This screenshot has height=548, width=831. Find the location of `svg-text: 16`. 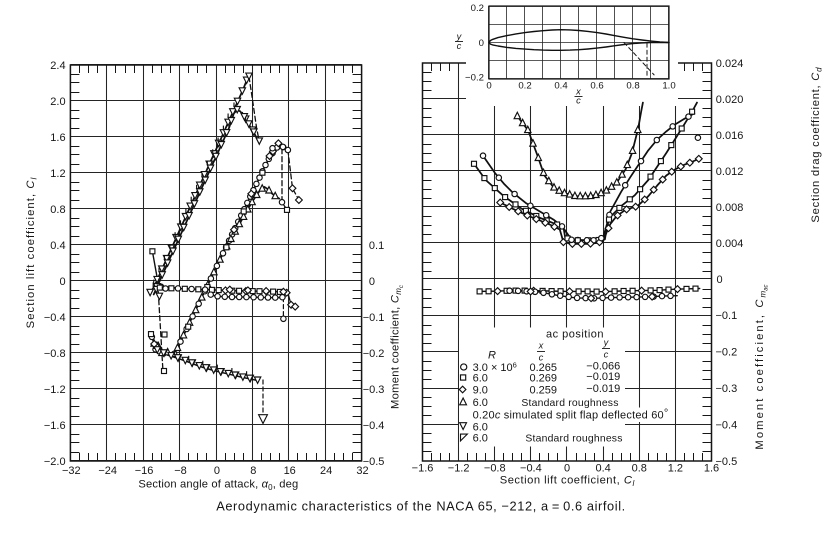

svg-text: 16 is located at coordinates (290, 471).